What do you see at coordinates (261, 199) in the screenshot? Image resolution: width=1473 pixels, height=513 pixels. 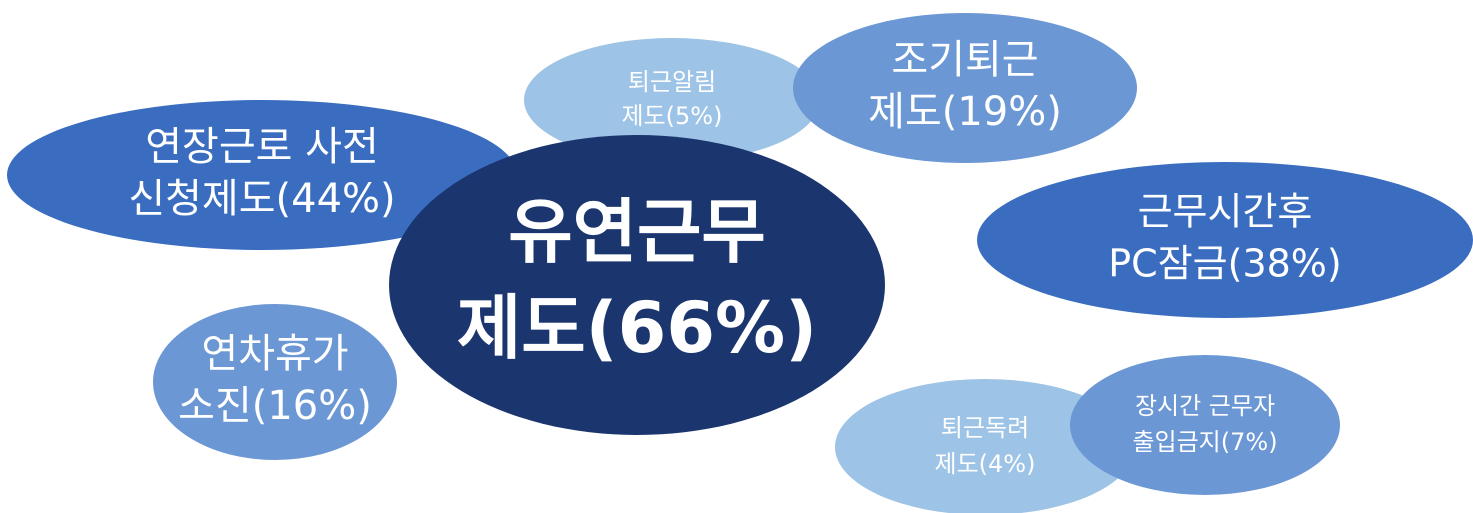 I see `bubble-label: 신청제도(44%)` at bounding box center [261, 199].